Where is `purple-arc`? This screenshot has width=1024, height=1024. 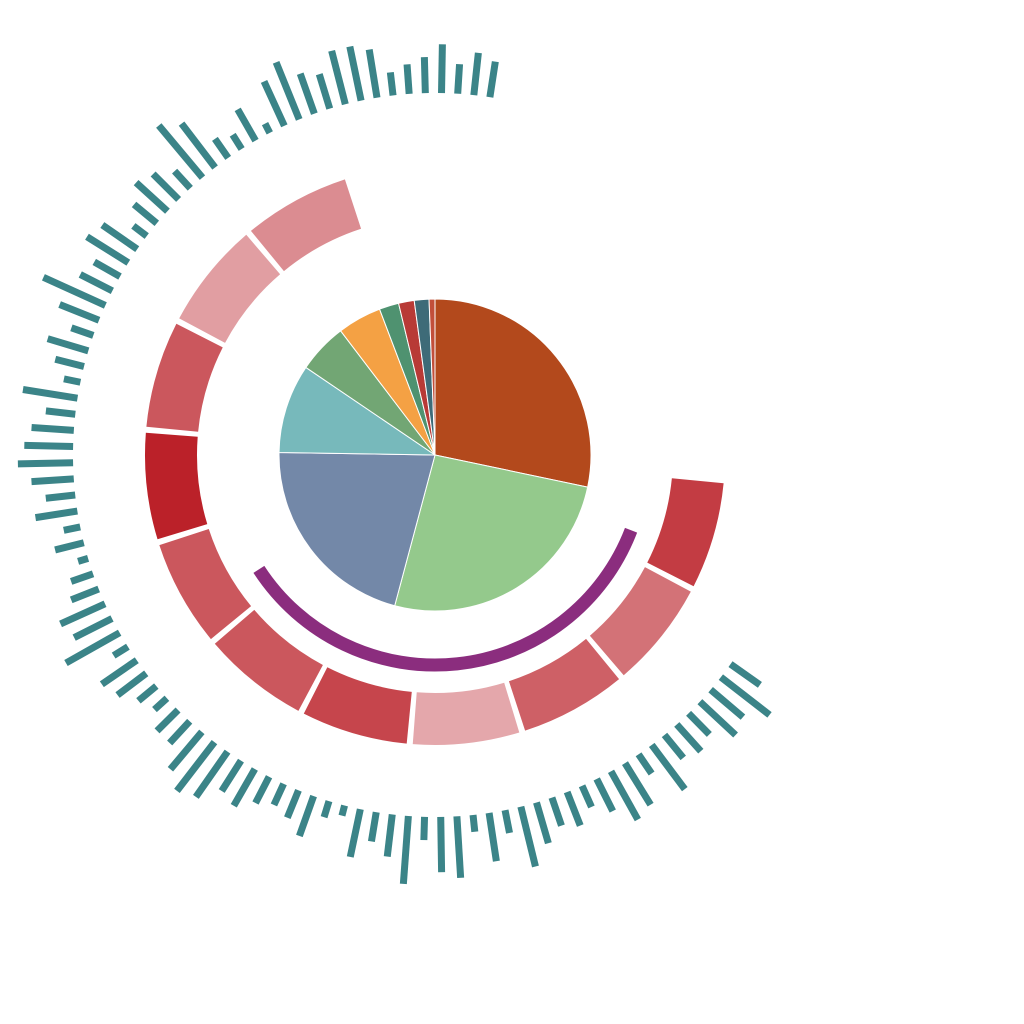
purple-arc is located at coordinates (445, 599).